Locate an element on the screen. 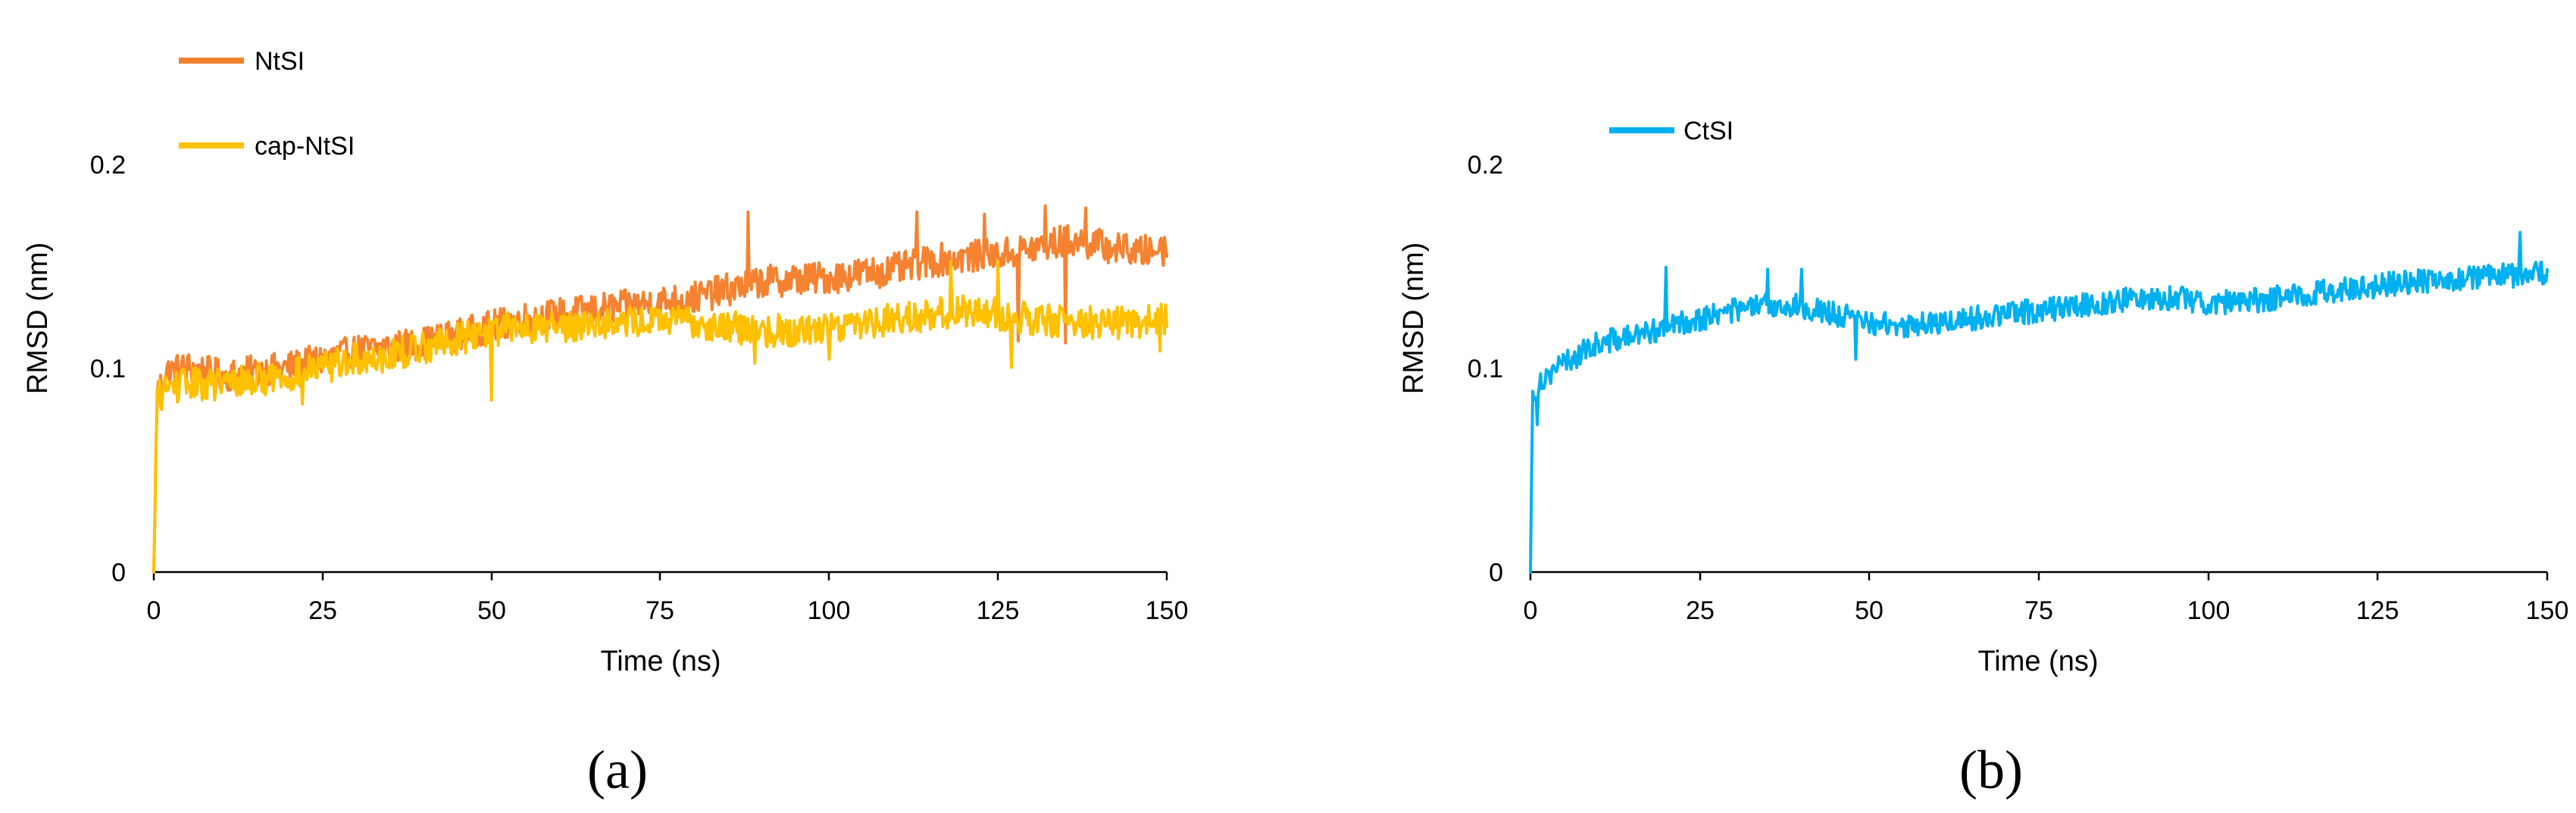 The height and width of the screenshot is (813, 2576). panel-label: (a) is located at coordinates (617, 770).